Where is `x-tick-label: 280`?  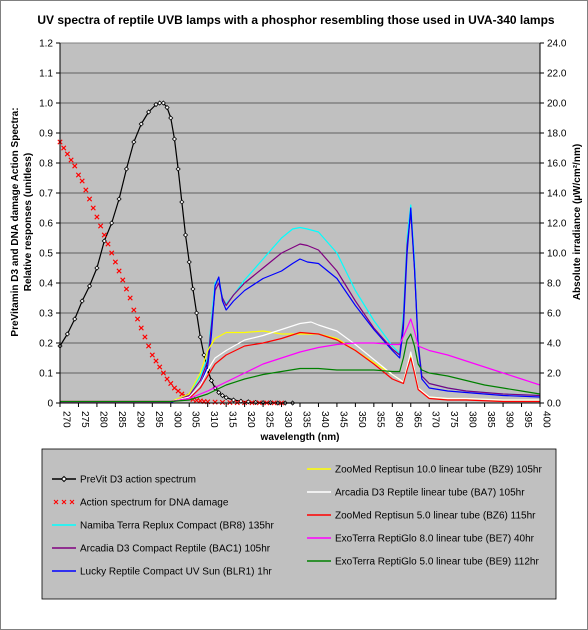
x-tick-label: 280 is located at coordinates (102, 419).